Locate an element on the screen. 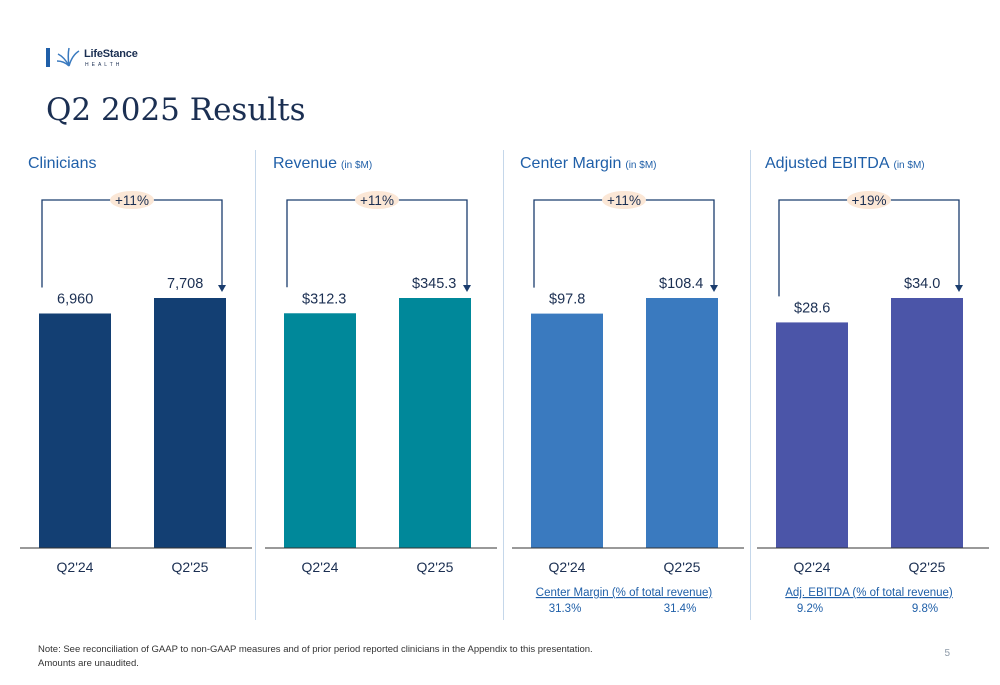 This screenshot has height=685, width=1000. data-label: $34.0 is located at coordinates (922, 284).